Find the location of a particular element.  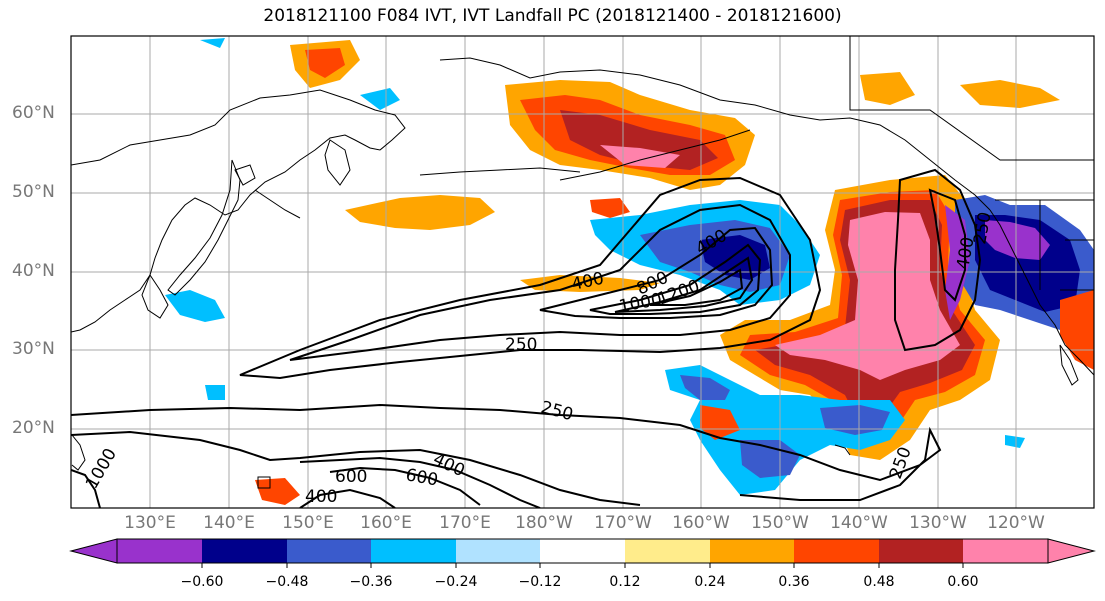

contour-250-east is located at coordinates (938, 260).